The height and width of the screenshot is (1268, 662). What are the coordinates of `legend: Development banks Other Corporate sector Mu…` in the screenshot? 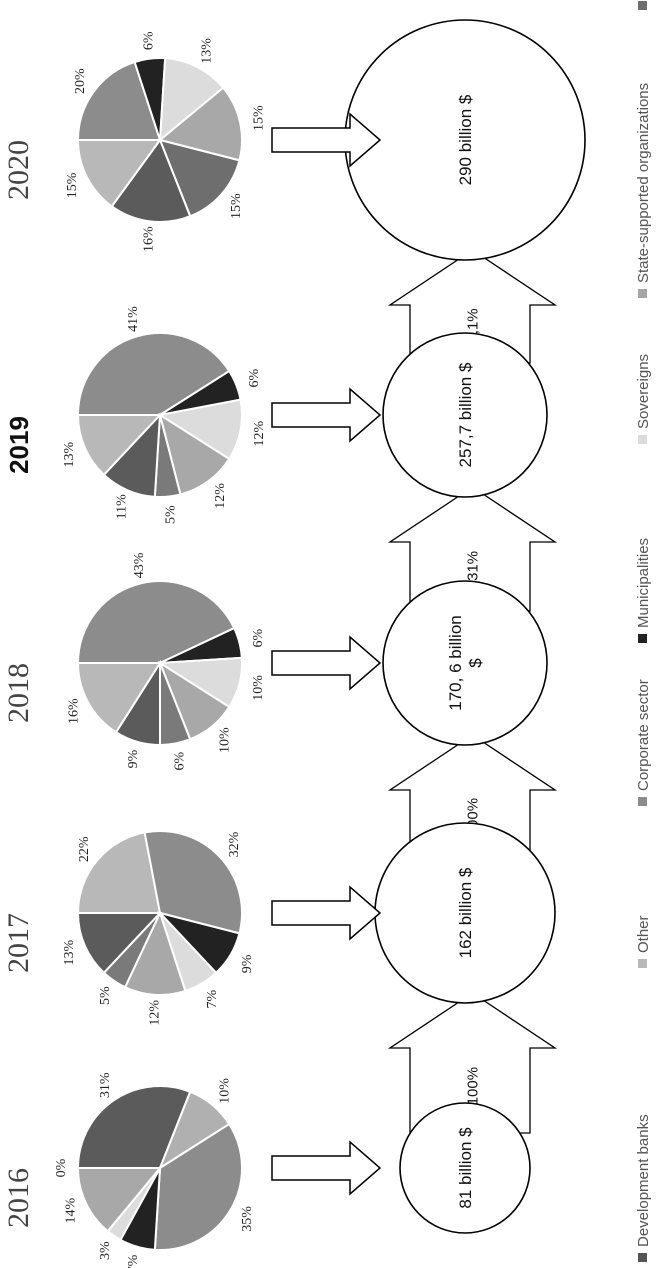 It's located at (643, 631).